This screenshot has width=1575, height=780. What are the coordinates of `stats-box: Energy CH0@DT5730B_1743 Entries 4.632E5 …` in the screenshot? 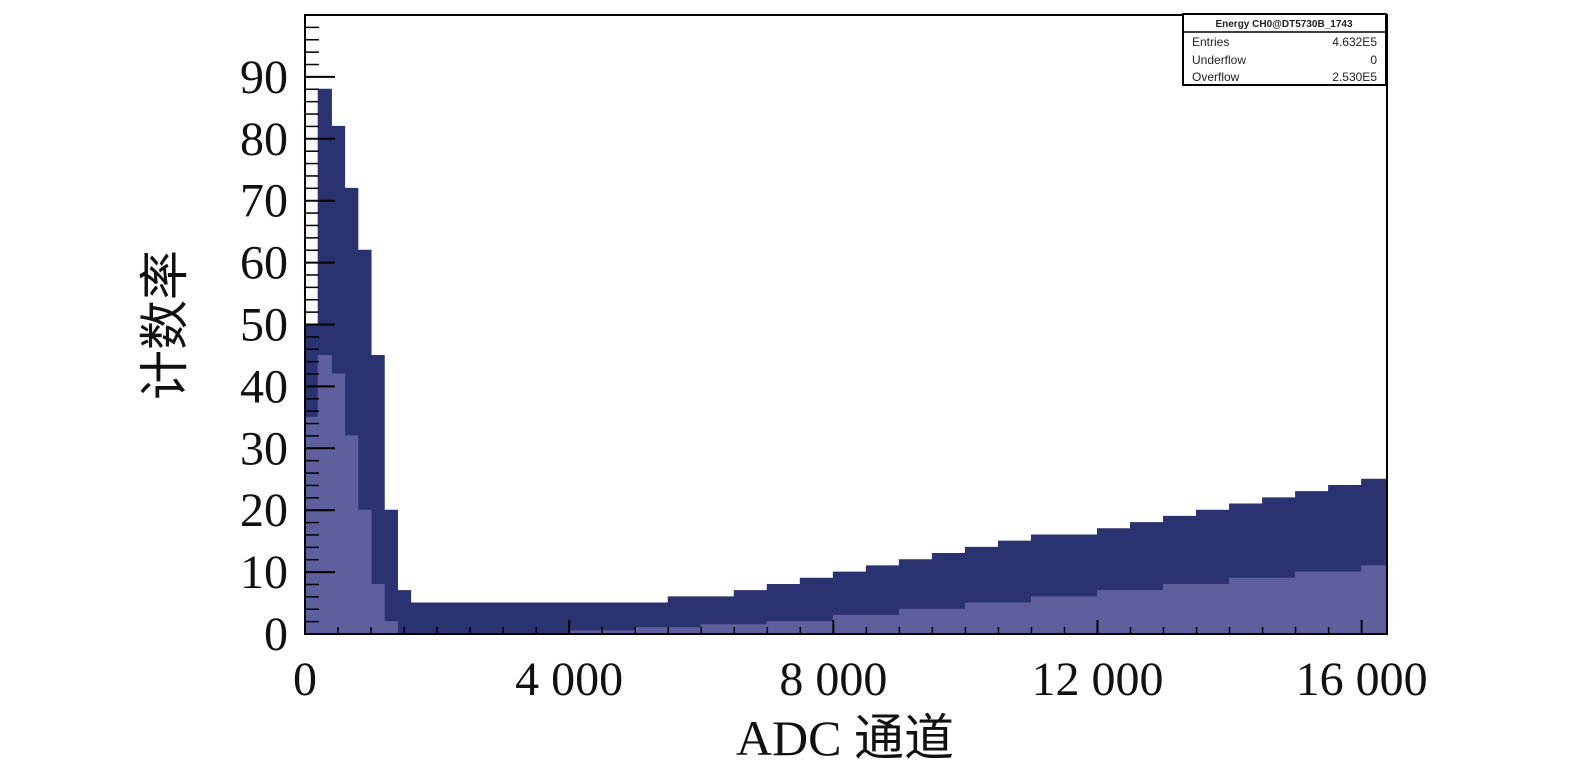 It's located at (1284, 49).